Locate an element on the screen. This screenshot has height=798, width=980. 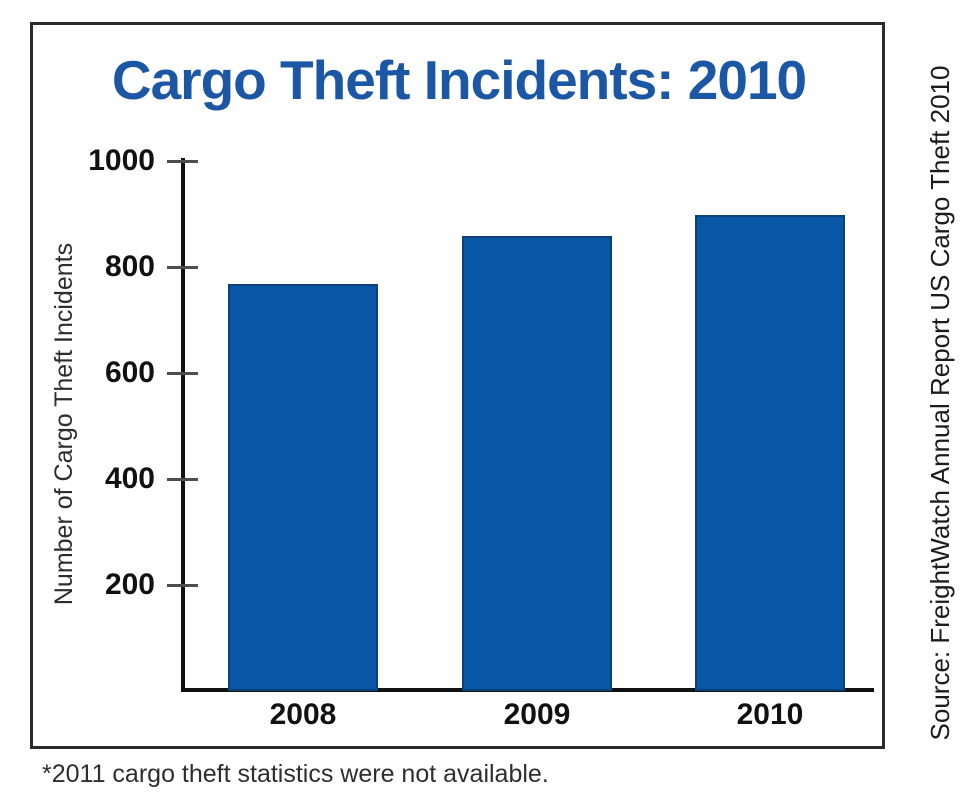
y-tick-label: 200 is located at coordinates (129, 584).